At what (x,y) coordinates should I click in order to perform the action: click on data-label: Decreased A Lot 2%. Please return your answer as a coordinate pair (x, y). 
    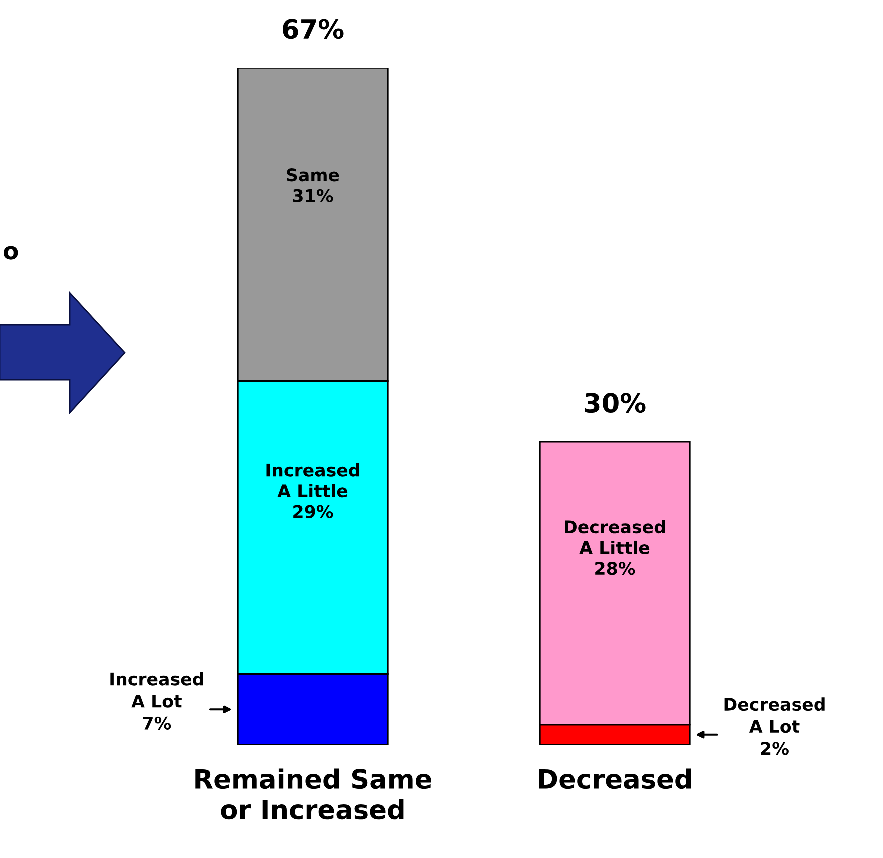
    Looking at the image, I should click on (774, 727).